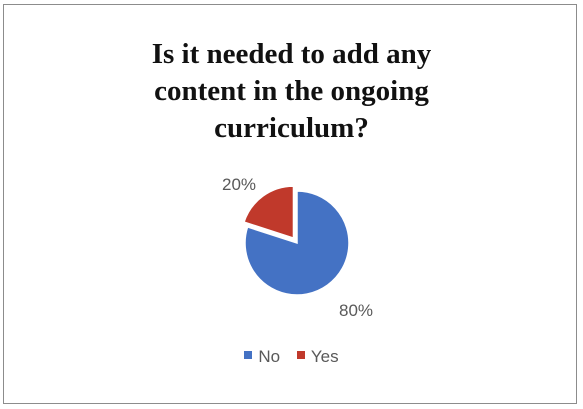 The width and height of the screenshot is (583, 409). I want to click on chart-title-line-1: Is it needed to add any, so click(291, 54).